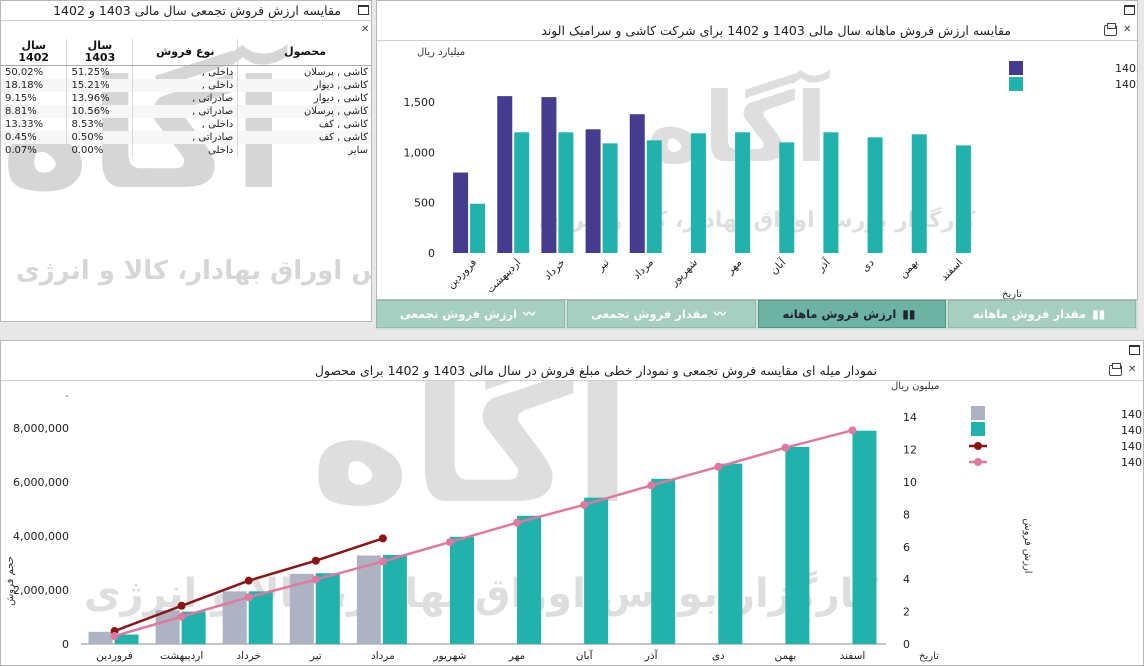 The height and width of the screenshot is (666, 1144). What do you see at coordinates (41, 482) in the screenshot?
I see `y-left-tick-label: 6,000,000` at bounding box center [41, 482].